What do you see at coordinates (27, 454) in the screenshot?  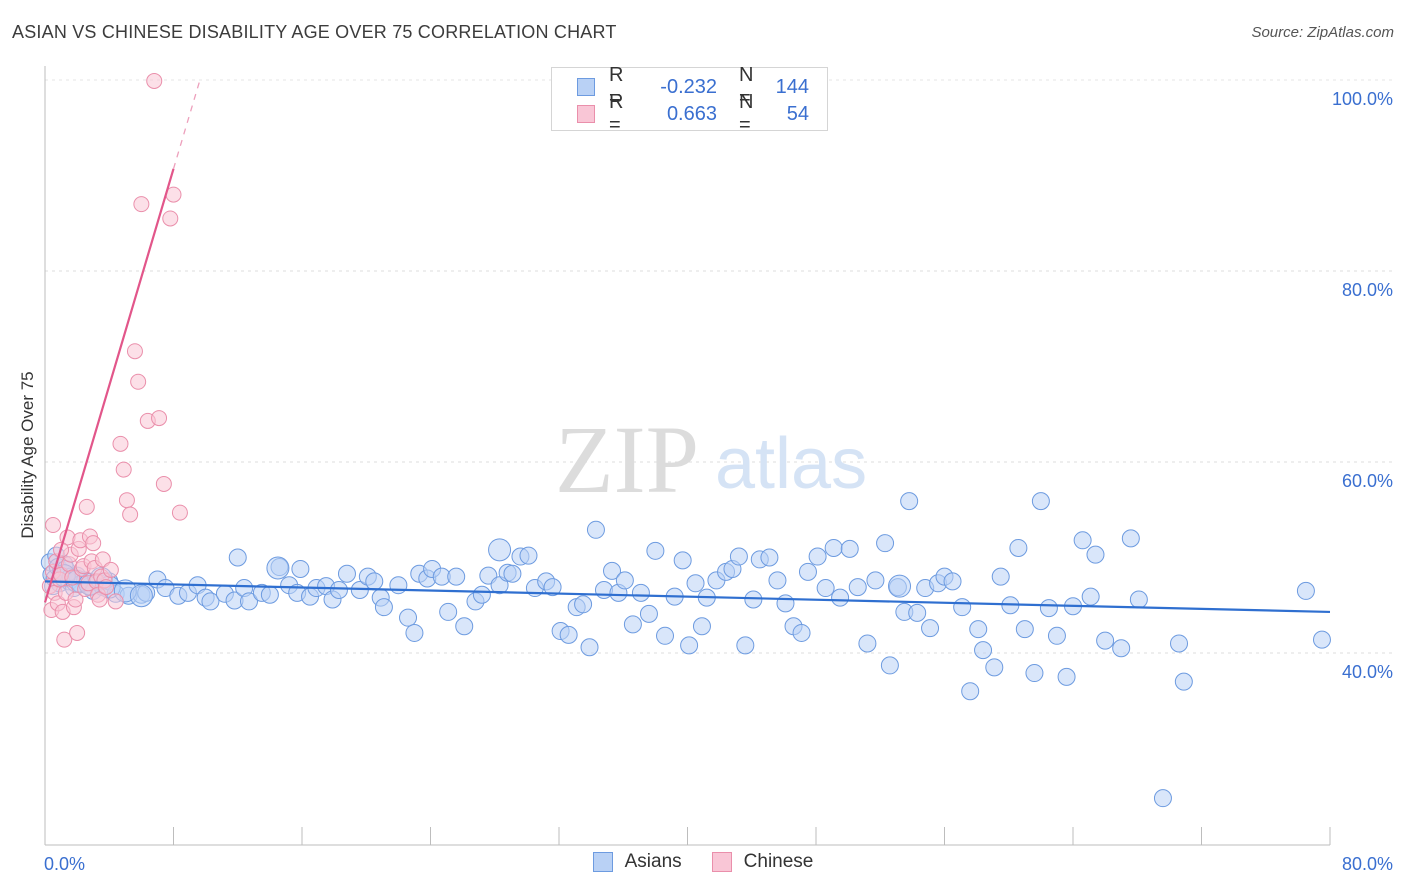 I see `y-axis-label: Disability Age Over 75` at bounding box center [27, 454].